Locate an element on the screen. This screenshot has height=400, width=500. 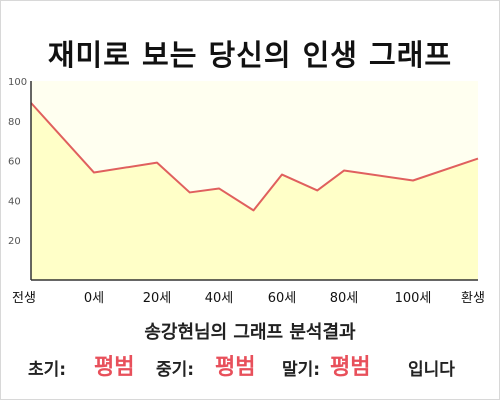
y-tick-label: 100 is located at coordinates (17, 82).